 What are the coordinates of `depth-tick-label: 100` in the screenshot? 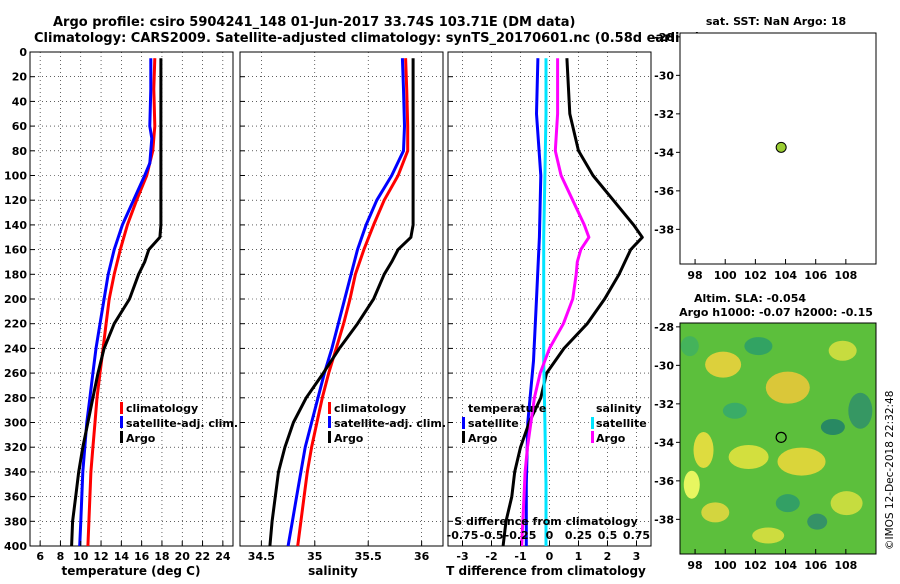 It's located at (15, 176).